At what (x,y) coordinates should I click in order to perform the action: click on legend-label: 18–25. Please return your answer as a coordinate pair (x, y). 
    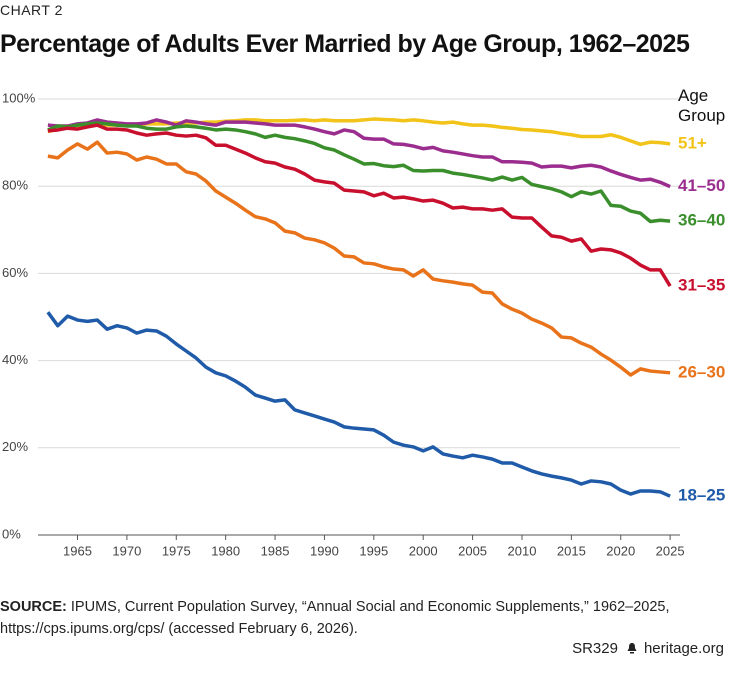
    Looking at the image, I should click on (701, 495).